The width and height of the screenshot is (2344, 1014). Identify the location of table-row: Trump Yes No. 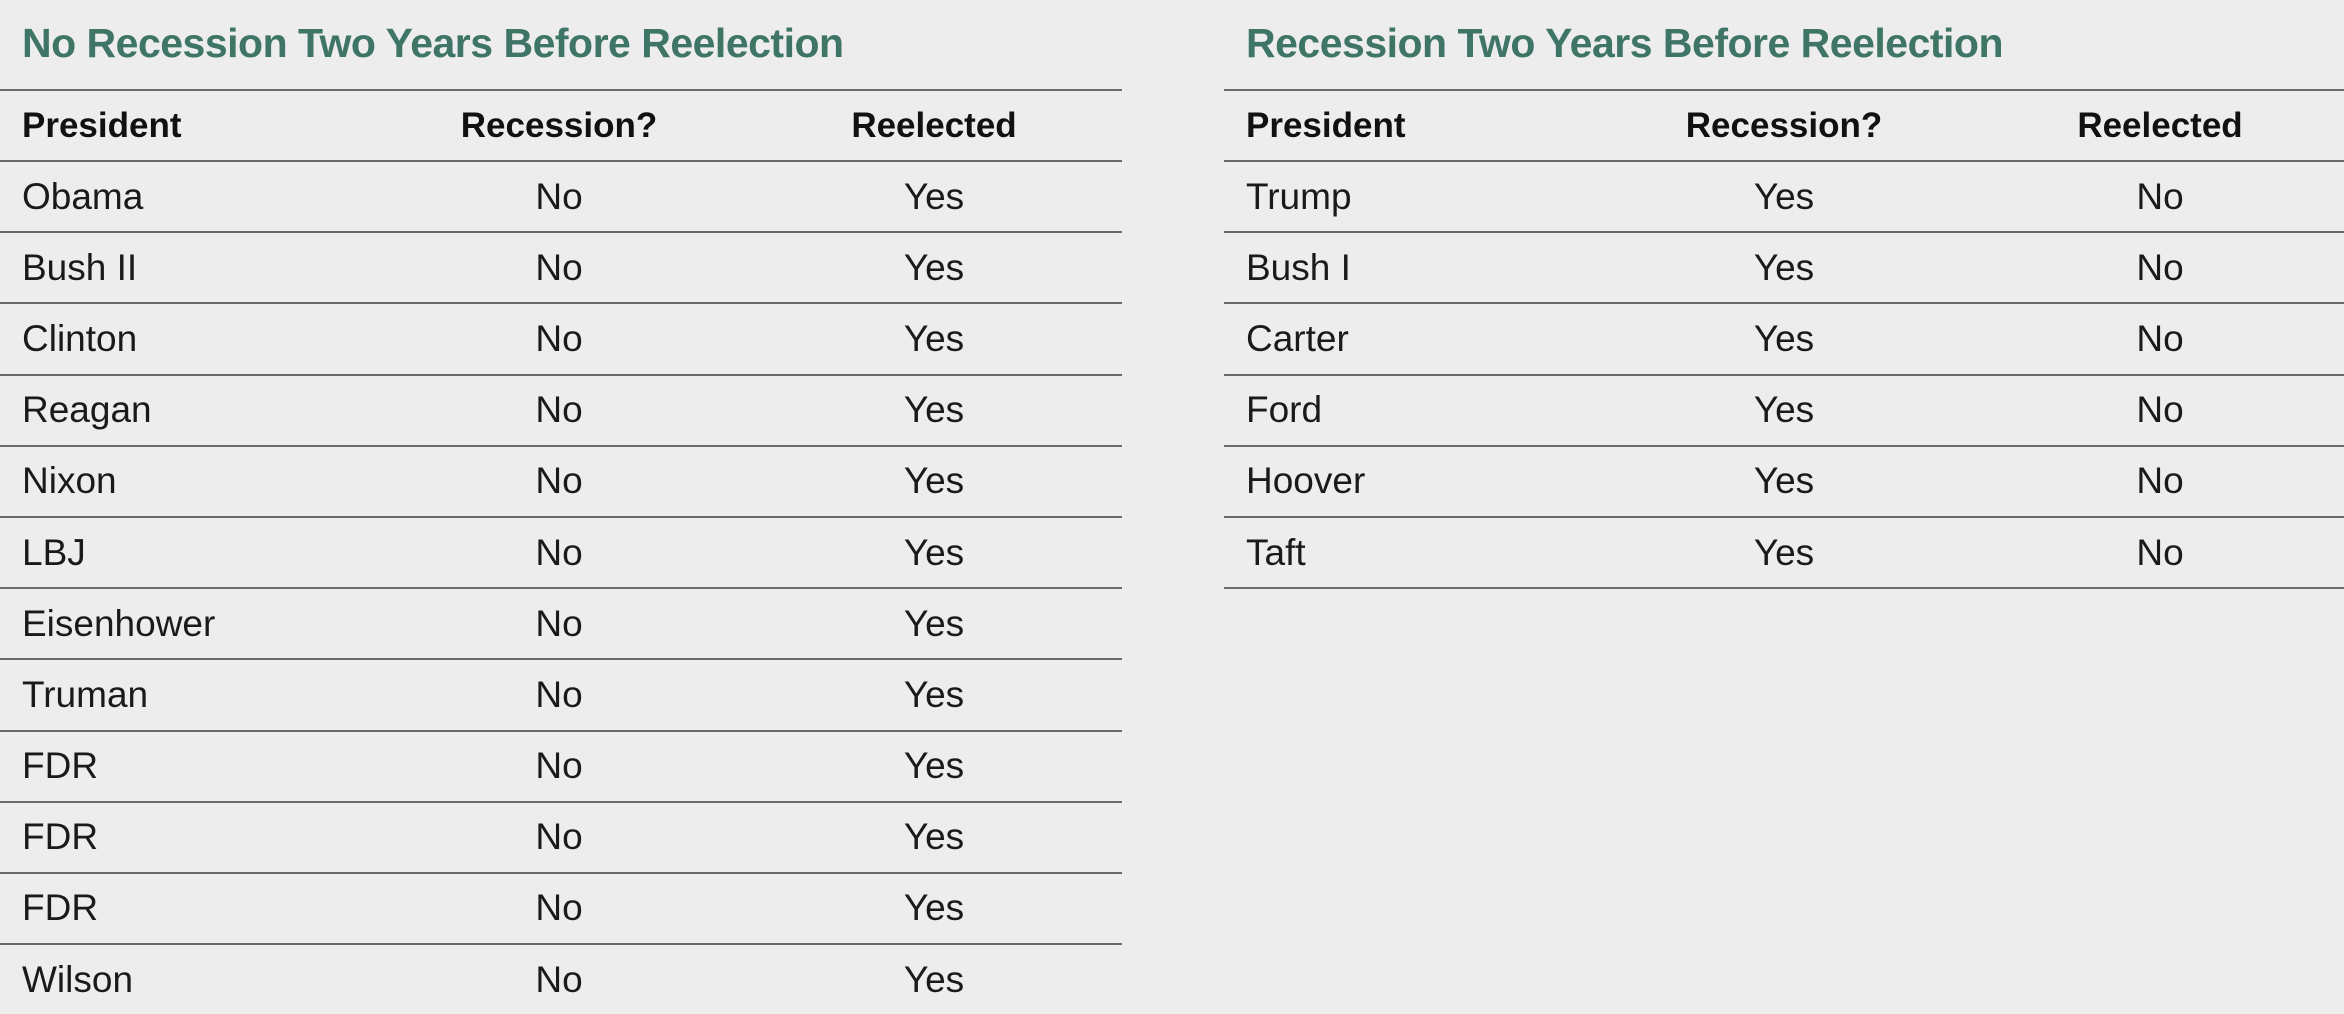
(1784, 198).